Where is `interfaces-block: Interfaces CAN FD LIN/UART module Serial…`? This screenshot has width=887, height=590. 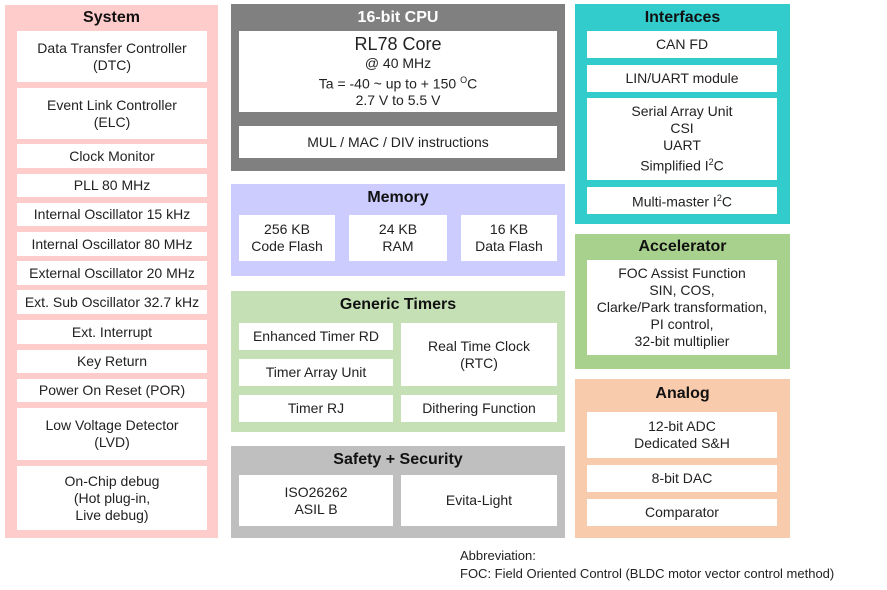
interfaces-block: Interfaces CAN FD LIN/UART module Serial… is located at coordinates (682, 114).